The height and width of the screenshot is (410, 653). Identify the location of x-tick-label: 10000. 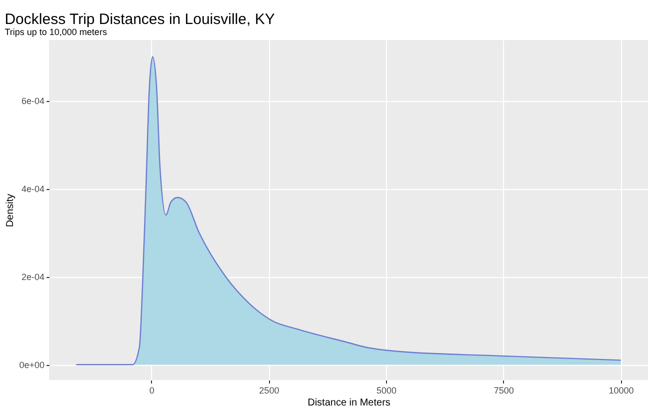
(621, 391).